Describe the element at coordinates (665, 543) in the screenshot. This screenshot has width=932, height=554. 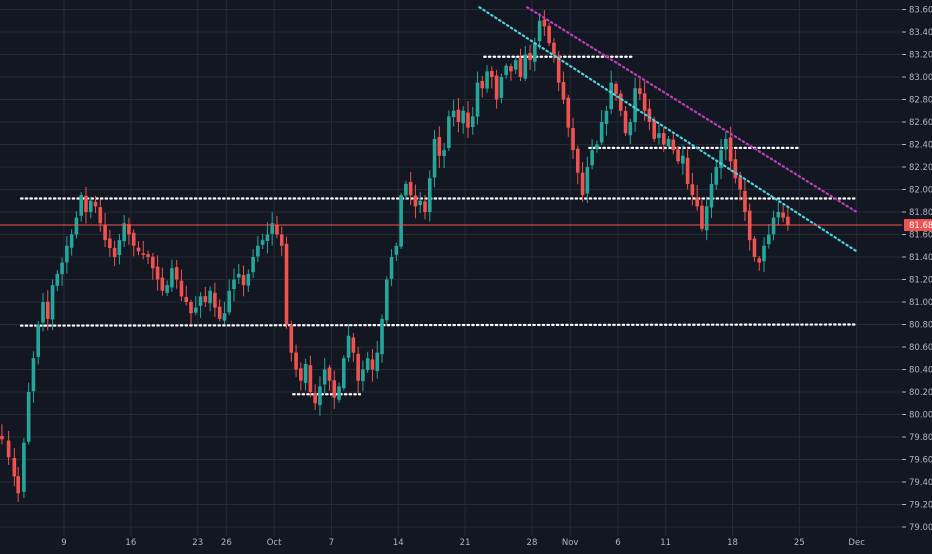
I see `x-tick-label: 11` at that location.